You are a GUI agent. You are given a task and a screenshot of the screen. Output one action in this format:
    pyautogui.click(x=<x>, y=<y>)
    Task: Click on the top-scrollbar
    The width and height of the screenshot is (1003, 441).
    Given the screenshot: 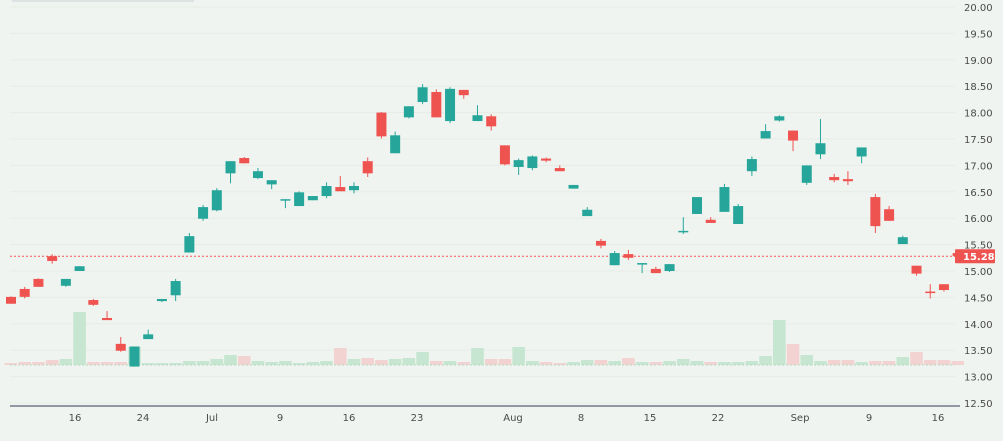 What is the action you would take?
    pyautogui.click(x=103, y=1)
    